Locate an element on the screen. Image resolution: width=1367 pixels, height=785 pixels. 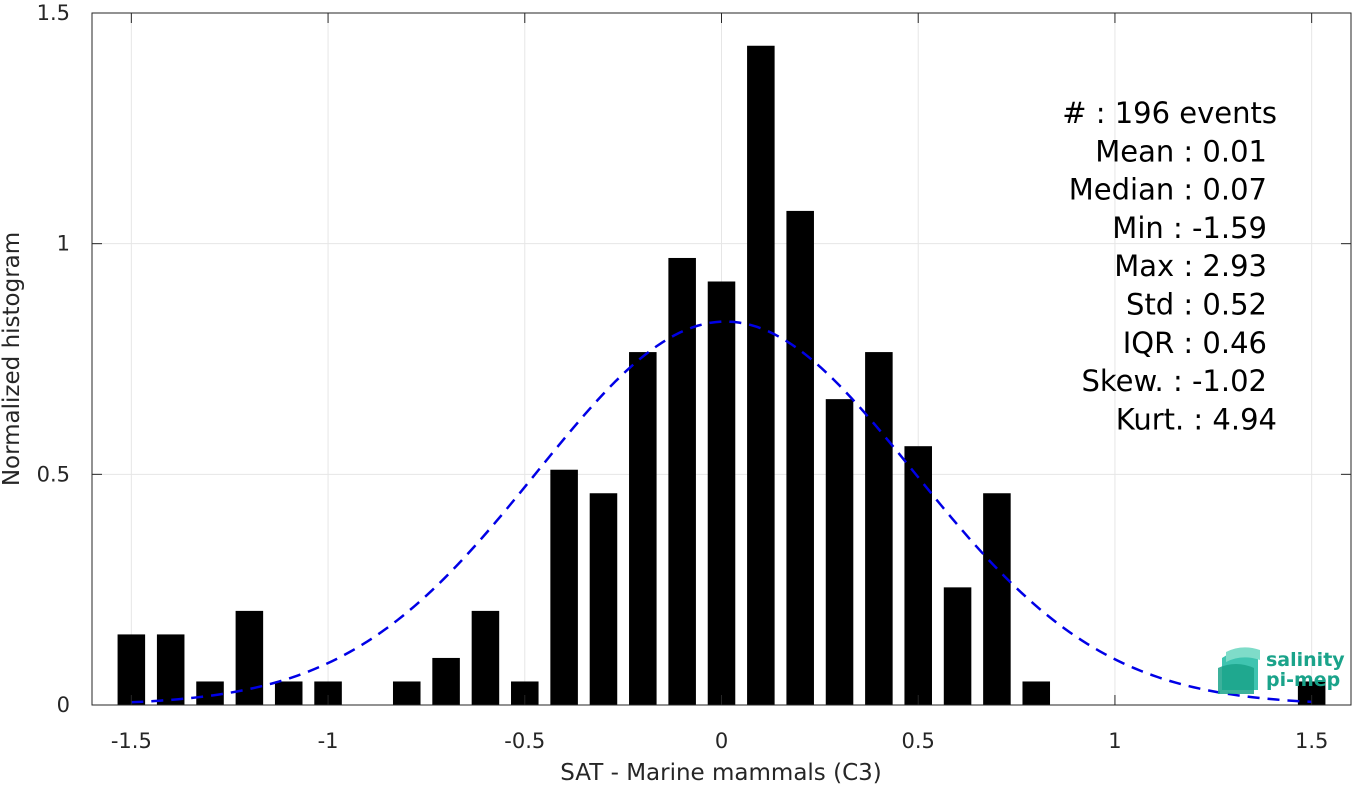
stat-line: Median : 0.07 is located at coordinates (1168, 190).